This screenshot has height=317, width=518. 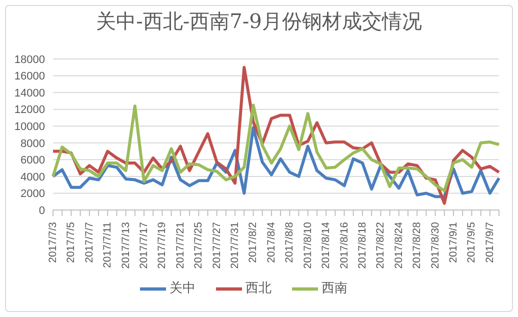 What do you see at coordinates (29, 60) in the screenshot?
I see `y-tick-label: 18000` at bounding box center [29, 60].